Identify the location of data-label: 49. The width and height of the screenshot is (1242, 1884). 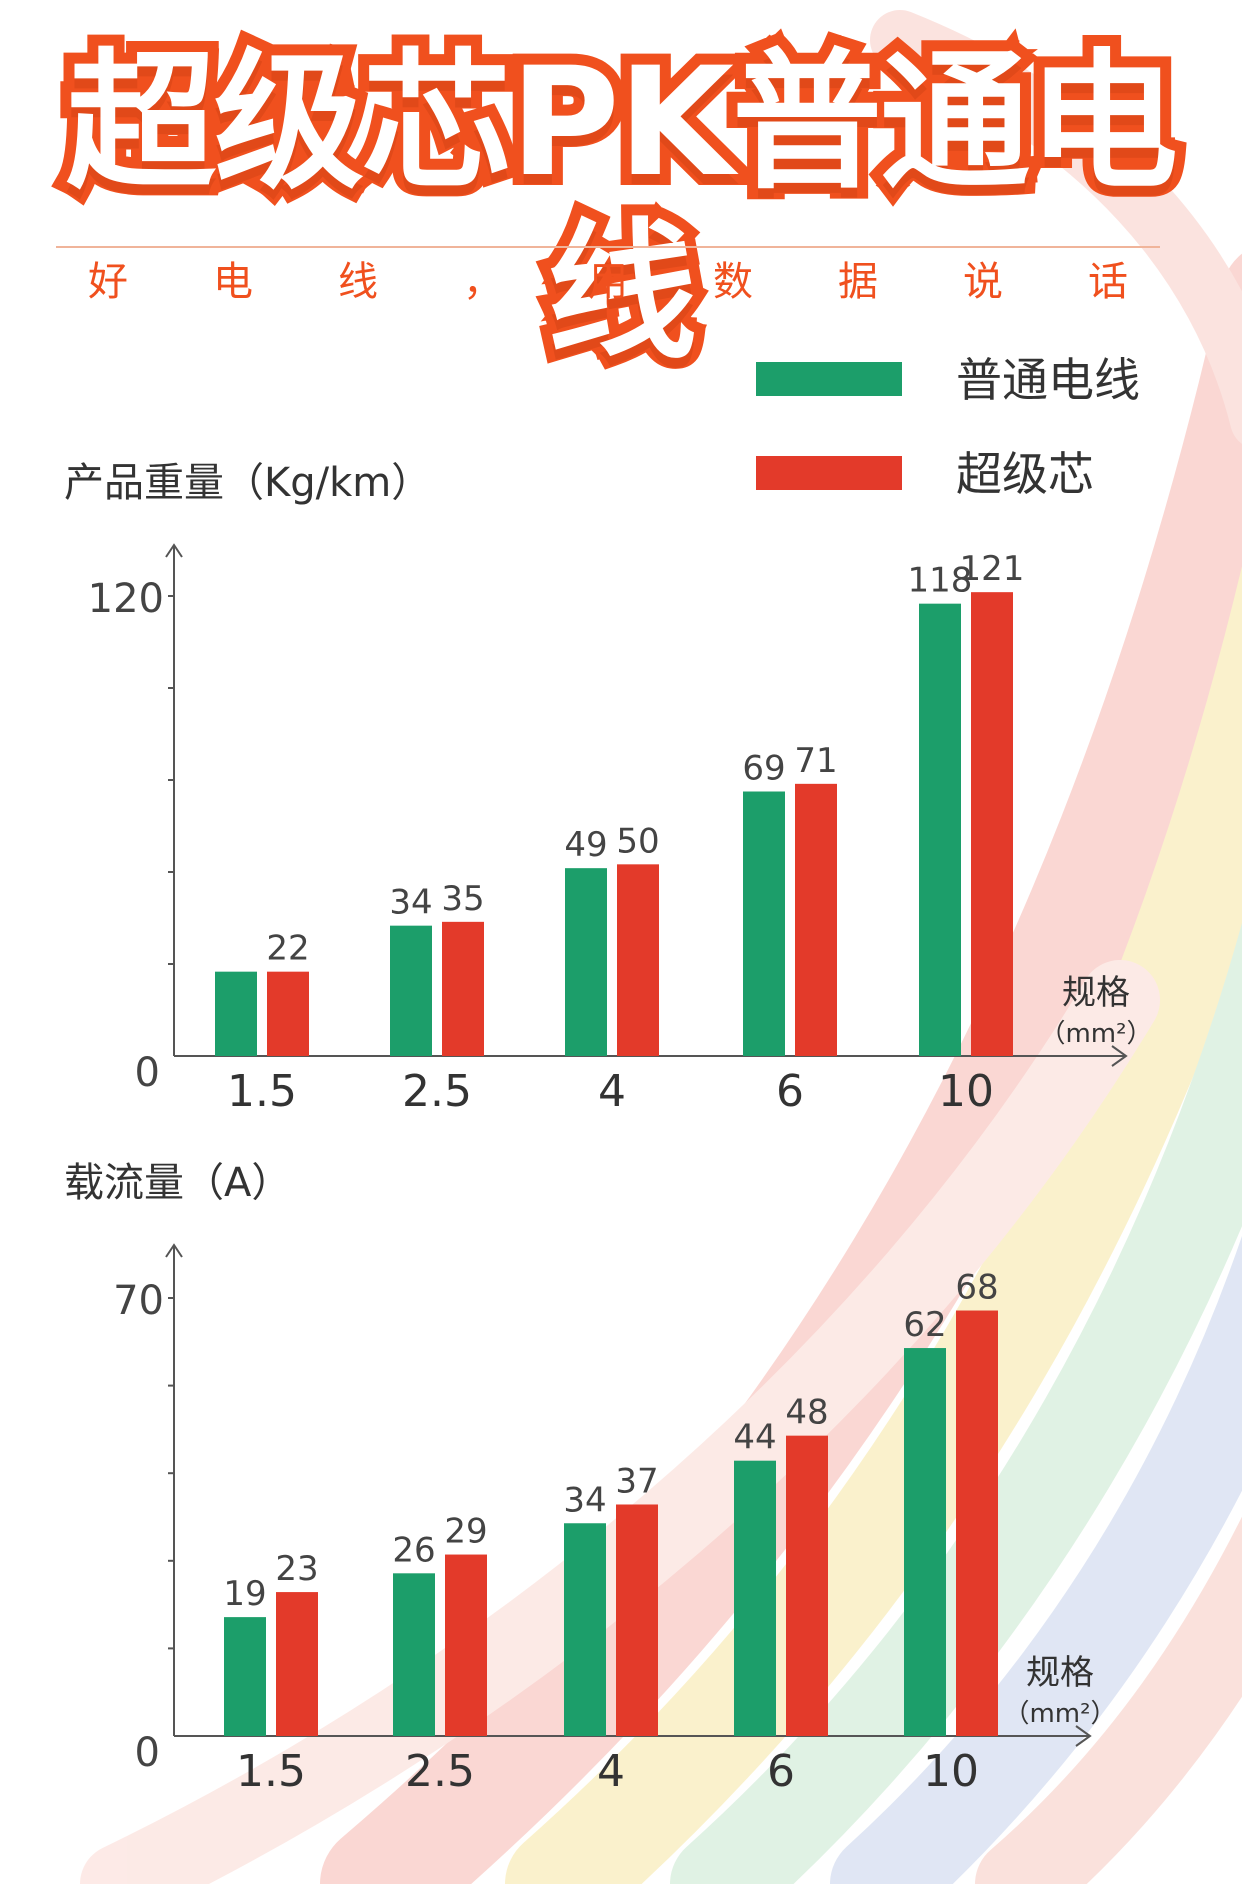
(585, 845).